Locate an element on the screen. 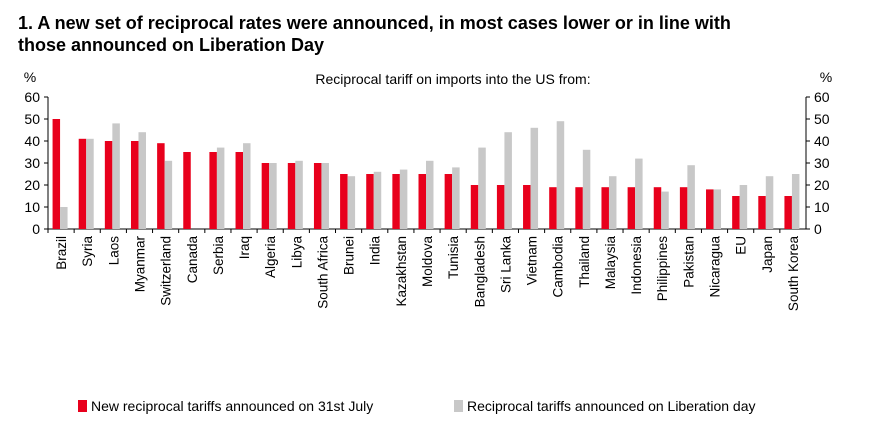 The height and width of the screenshot is (422, 881). bar-new-tunisia is located at coordinates (448, 201).